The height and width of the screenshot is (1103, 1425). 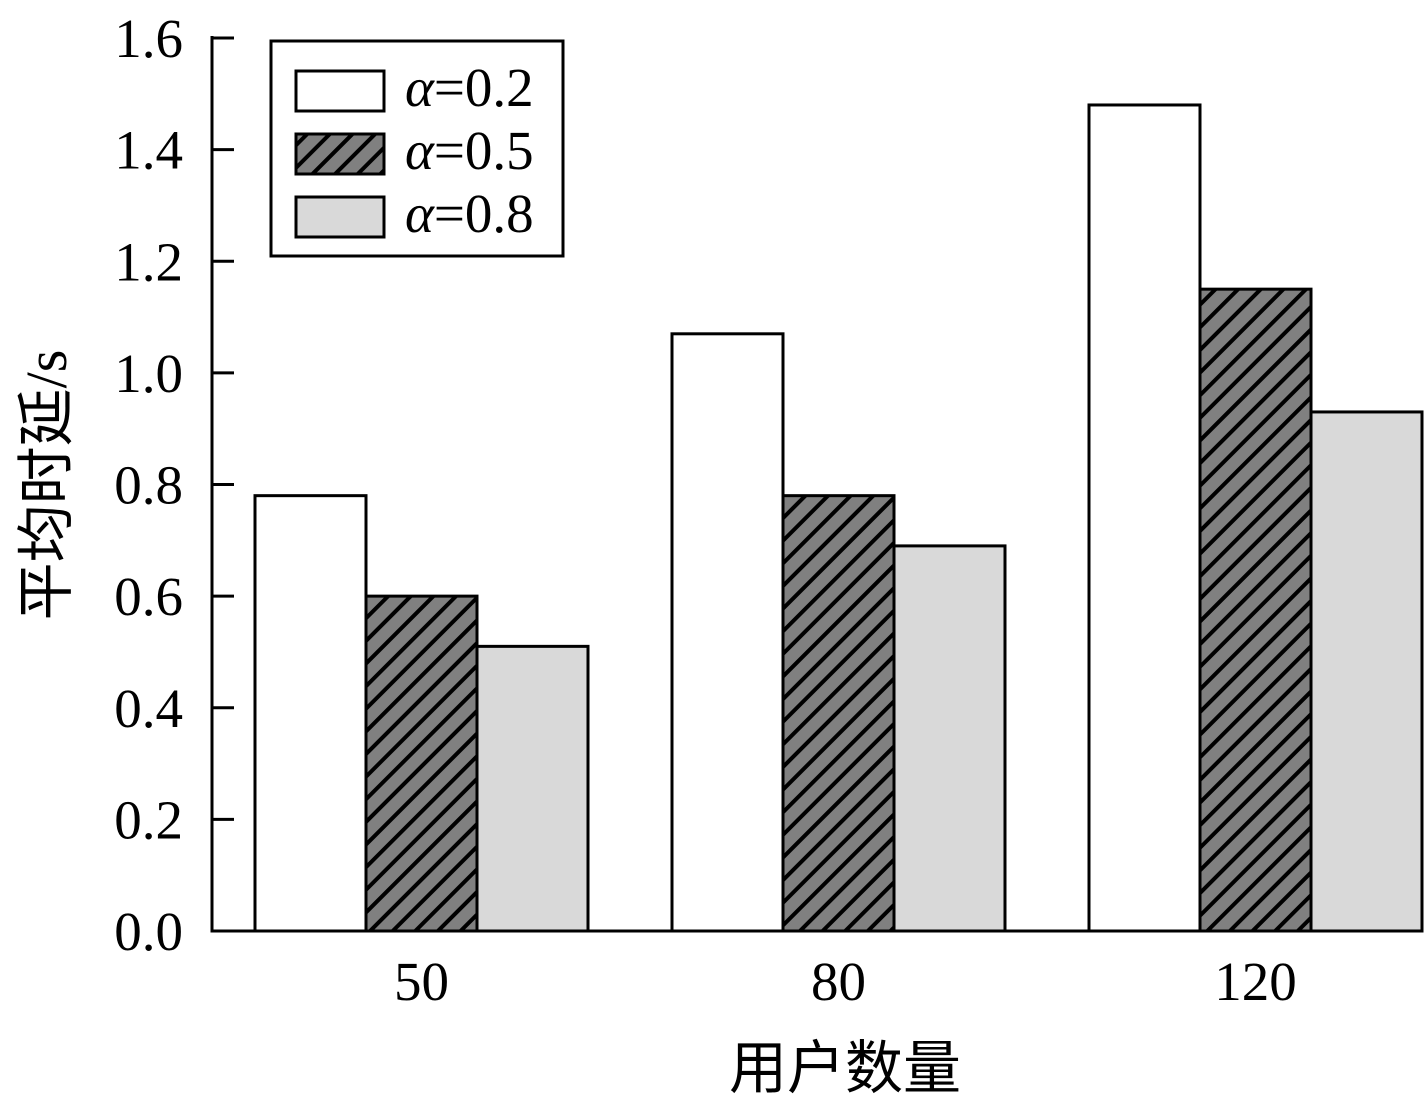 I want to click on y-ticks: 0.0 0.2 0.4 0.6 0.8 1.0 1.2 1.4 1.6, so click(x=174, y=485).